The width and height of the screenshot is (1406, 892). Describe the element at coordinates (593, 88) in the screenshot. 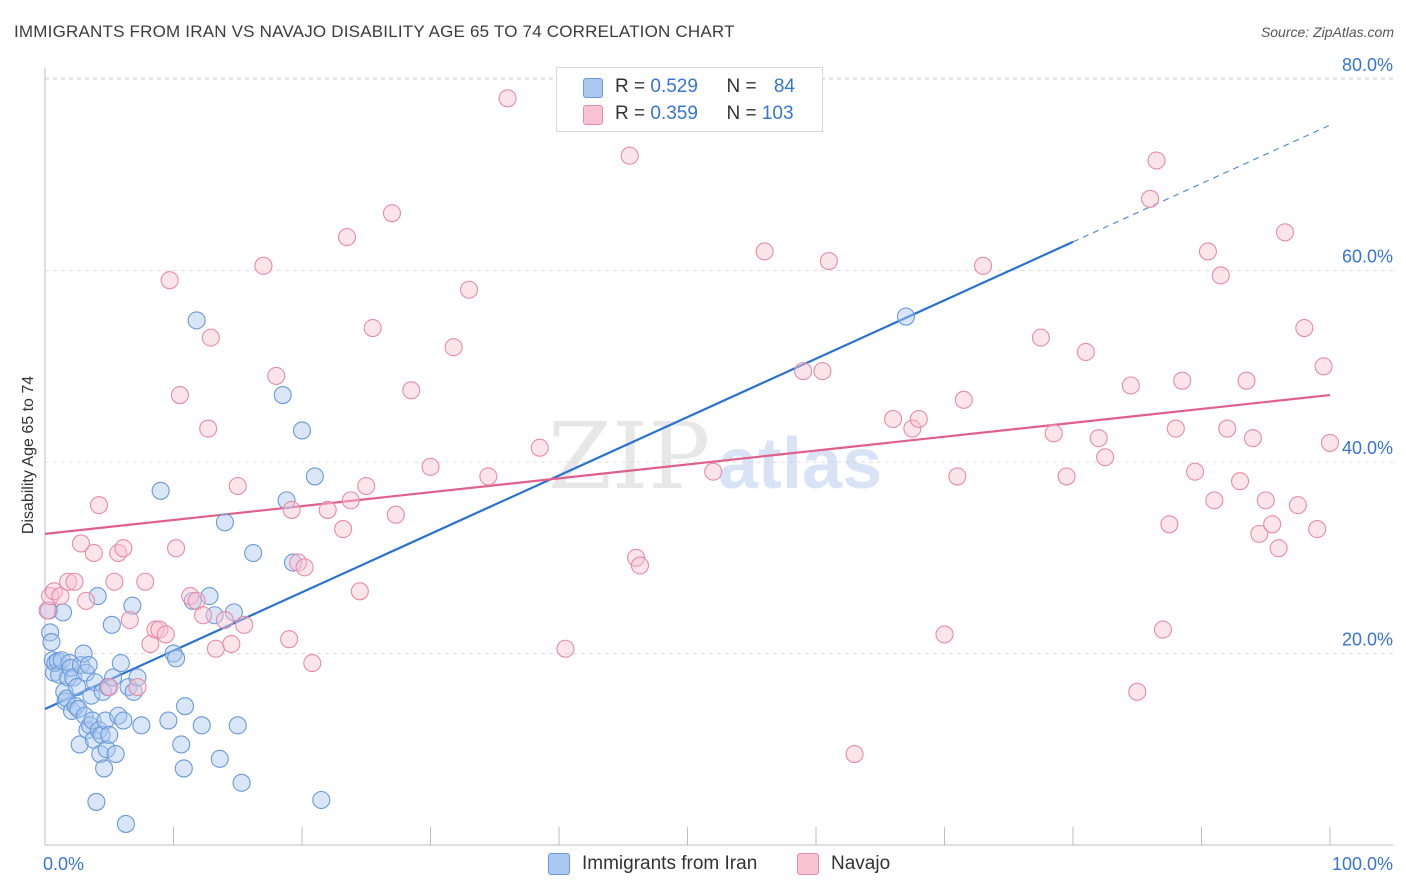

I see `legend-swatch-blue` at that location.